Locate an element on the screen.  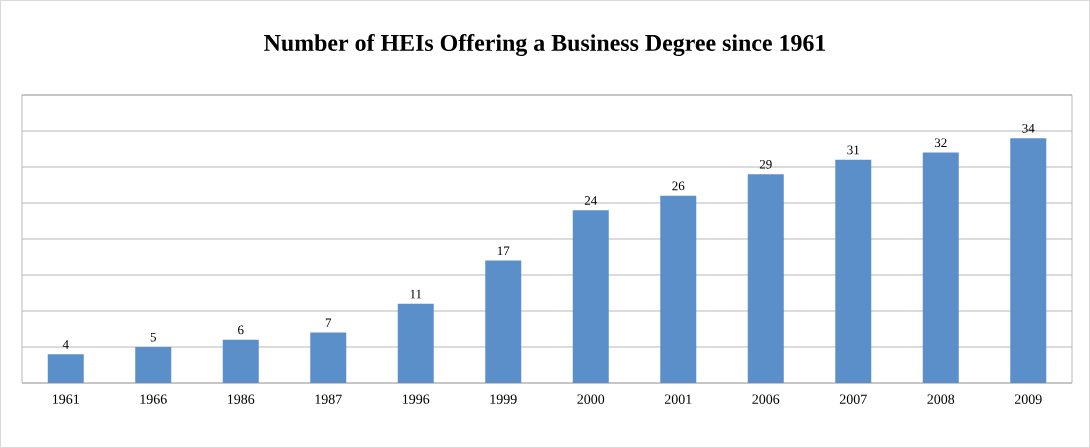
data-label: 24 is located at coordinates (591, 200).